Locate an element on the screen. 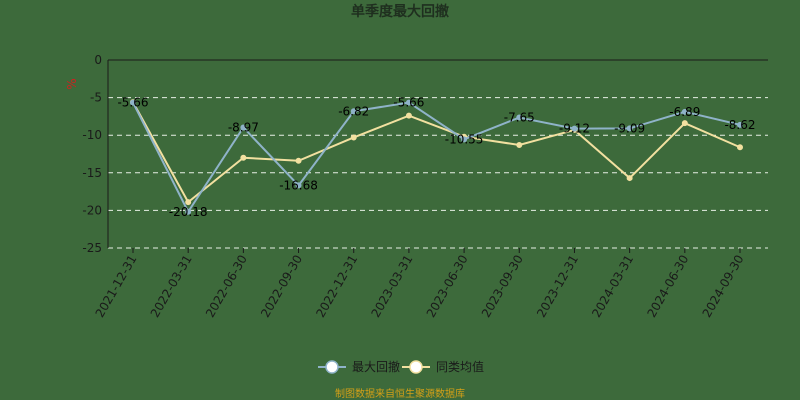  data-label: -20.18 is located at coordinates (188, 212).